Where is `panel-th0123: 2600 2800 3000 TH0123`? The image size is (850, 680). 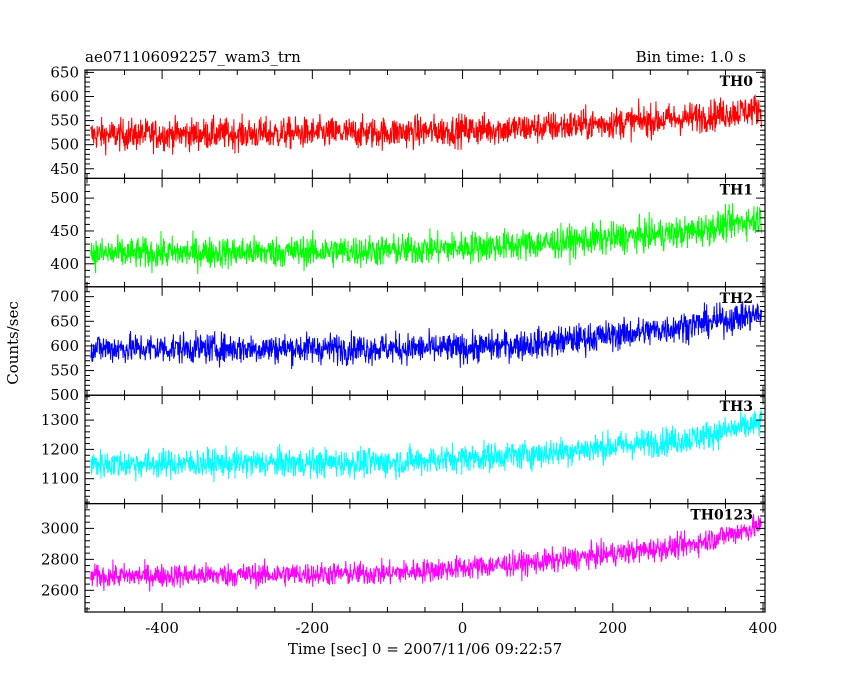
panel-th0123: 2600 2800 3000 TH0123 is located at coordinates (403, 558).